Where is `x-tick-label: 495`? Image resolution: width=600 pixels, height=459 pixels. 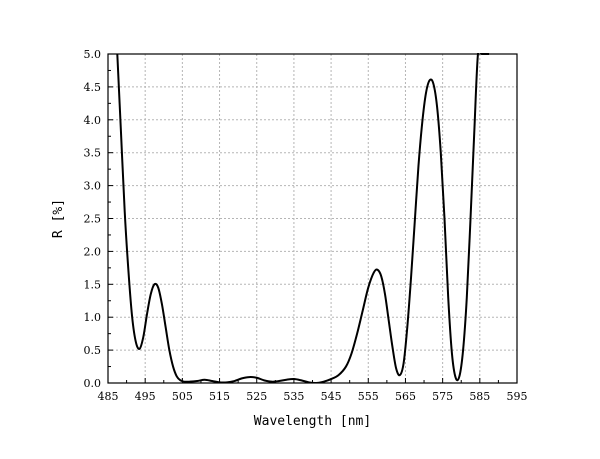 x-tick-label: 495 is located at coordinates (145, 396).